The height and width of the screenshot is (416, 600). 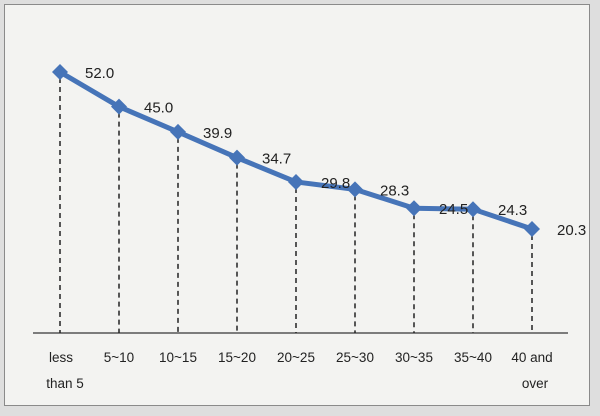 What do you see at coordinates (61, 357) in the screenshot?
I see `x-tick-label: less` at bounding box center [61, 357].